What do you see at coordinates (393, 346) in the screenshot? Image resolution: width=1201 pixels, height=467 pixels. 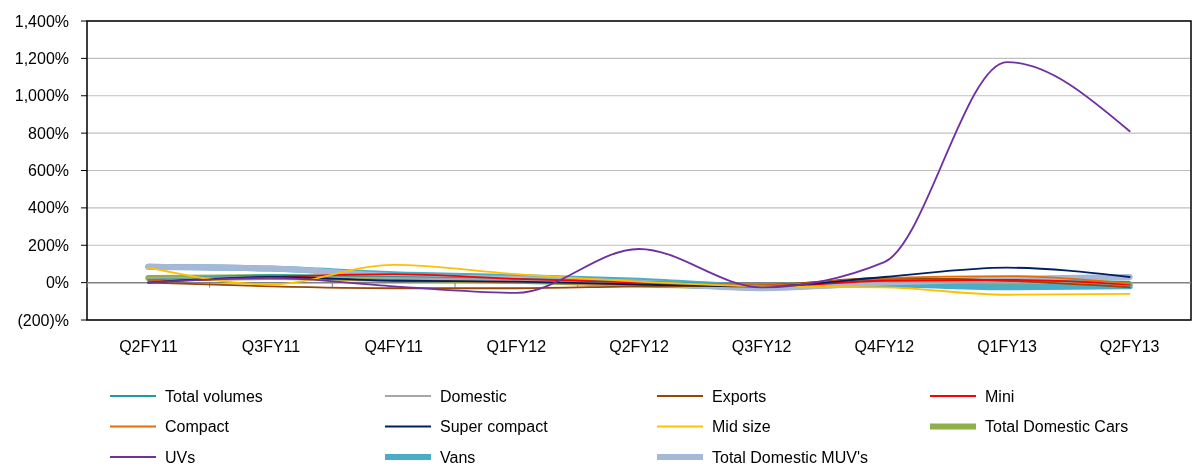 I see `x-tick-label: Q4FY11` at bounding box center [393, 346].